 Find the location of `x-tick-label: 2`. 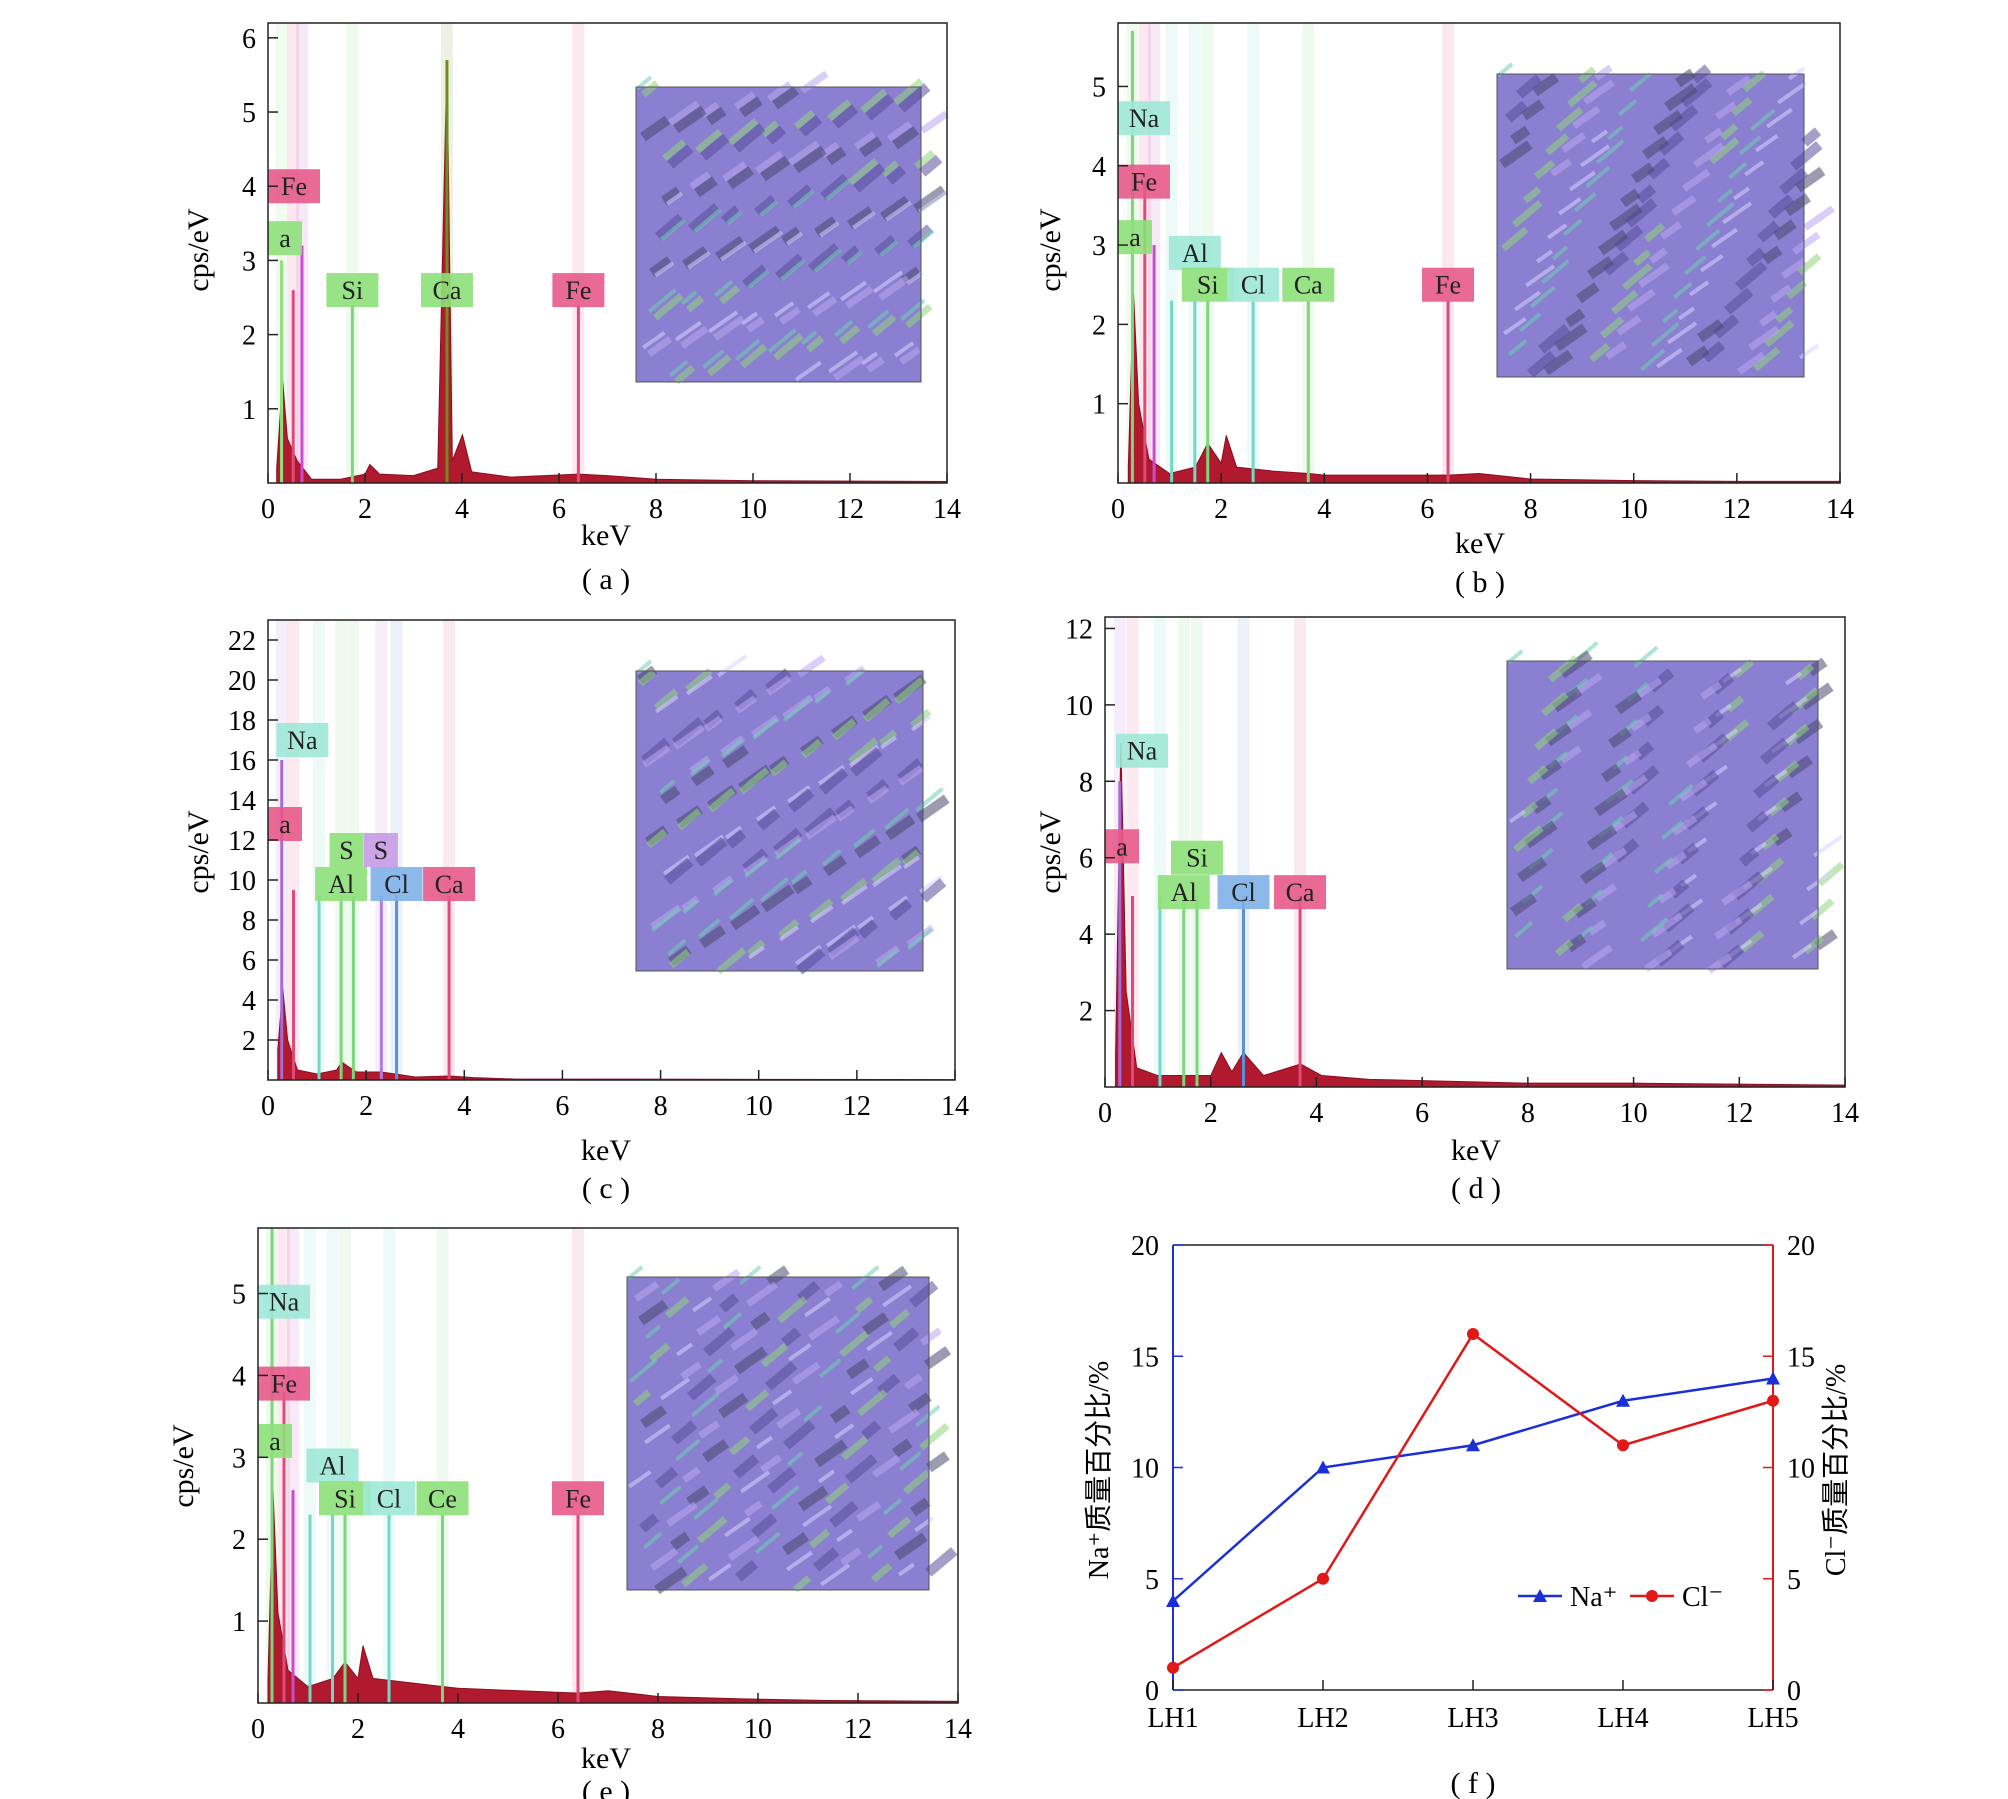

x-tick-label: 2 is located at coordinates (1211, 1113).